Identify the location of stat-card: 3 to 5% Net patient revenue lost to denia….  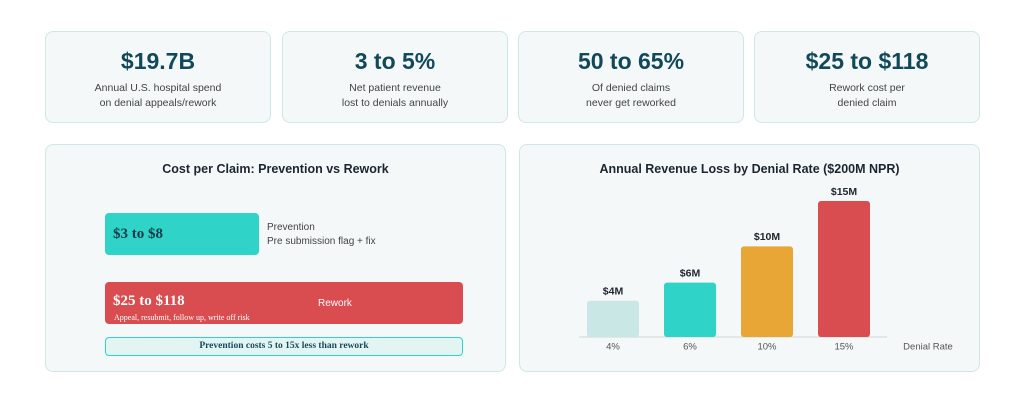
(395, 77).